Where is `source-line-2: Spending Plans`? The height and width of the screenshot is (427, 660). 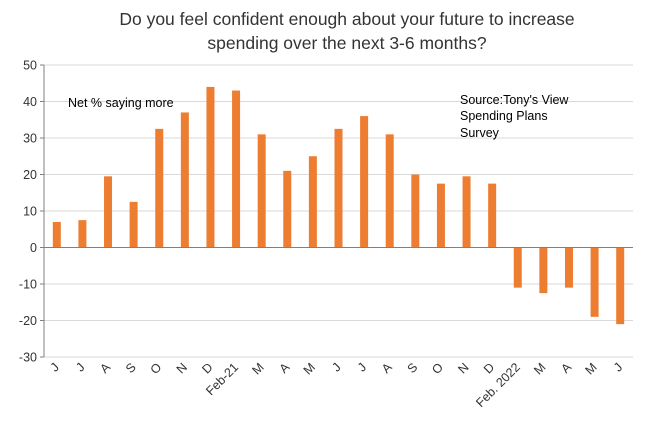
source-line-2: Spending Plans is located at coordinates (504, 116).